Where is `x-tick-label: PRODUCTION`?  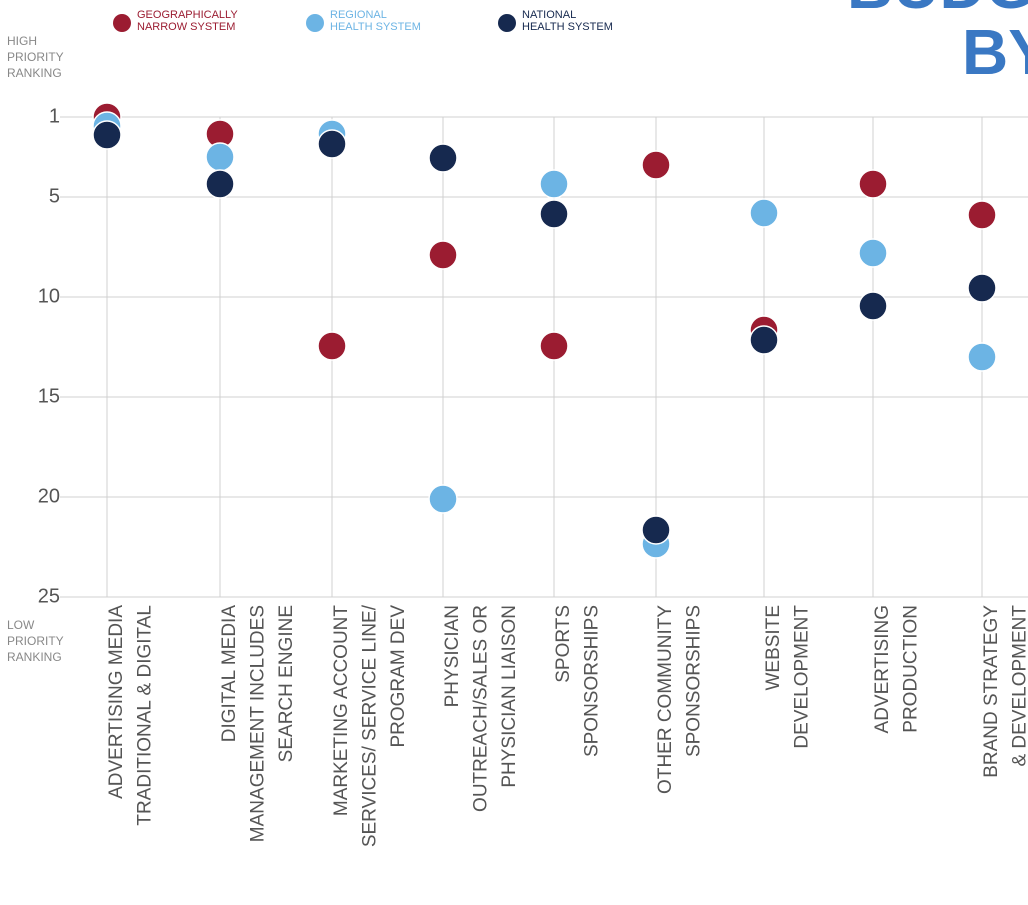
x-tick-label: PRODUCTION is located at coordinates (911, 669).